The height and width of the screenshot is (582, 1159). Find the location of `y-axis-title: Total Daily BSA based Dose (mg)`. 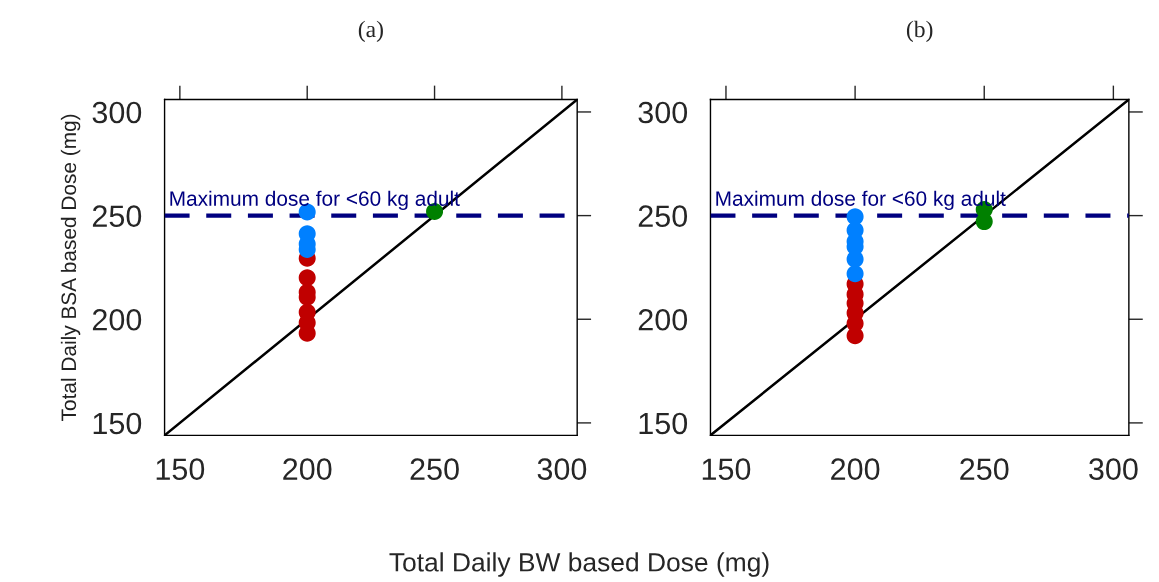

y-axis-title: Total Daily BSA based Dose (mg) is located at coordinates (70, 267).